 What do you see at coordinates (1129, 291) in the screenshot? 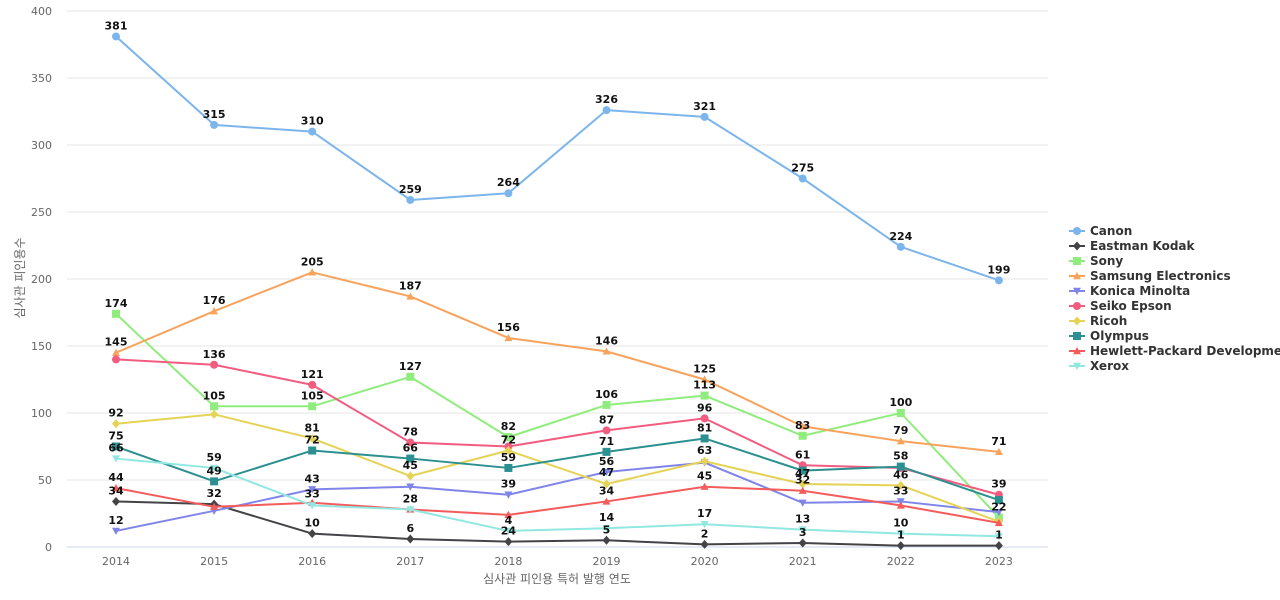
I see `legend-item: Konica Minolta` at bounding box center [1129, 291].